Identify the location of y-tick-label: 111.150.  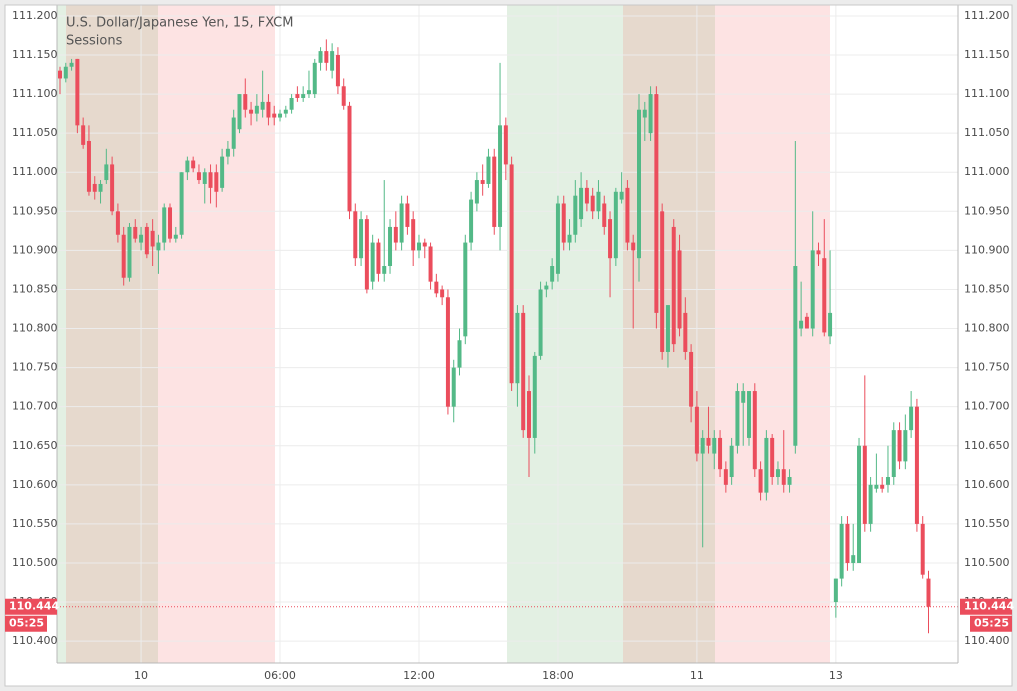
(35, 54).